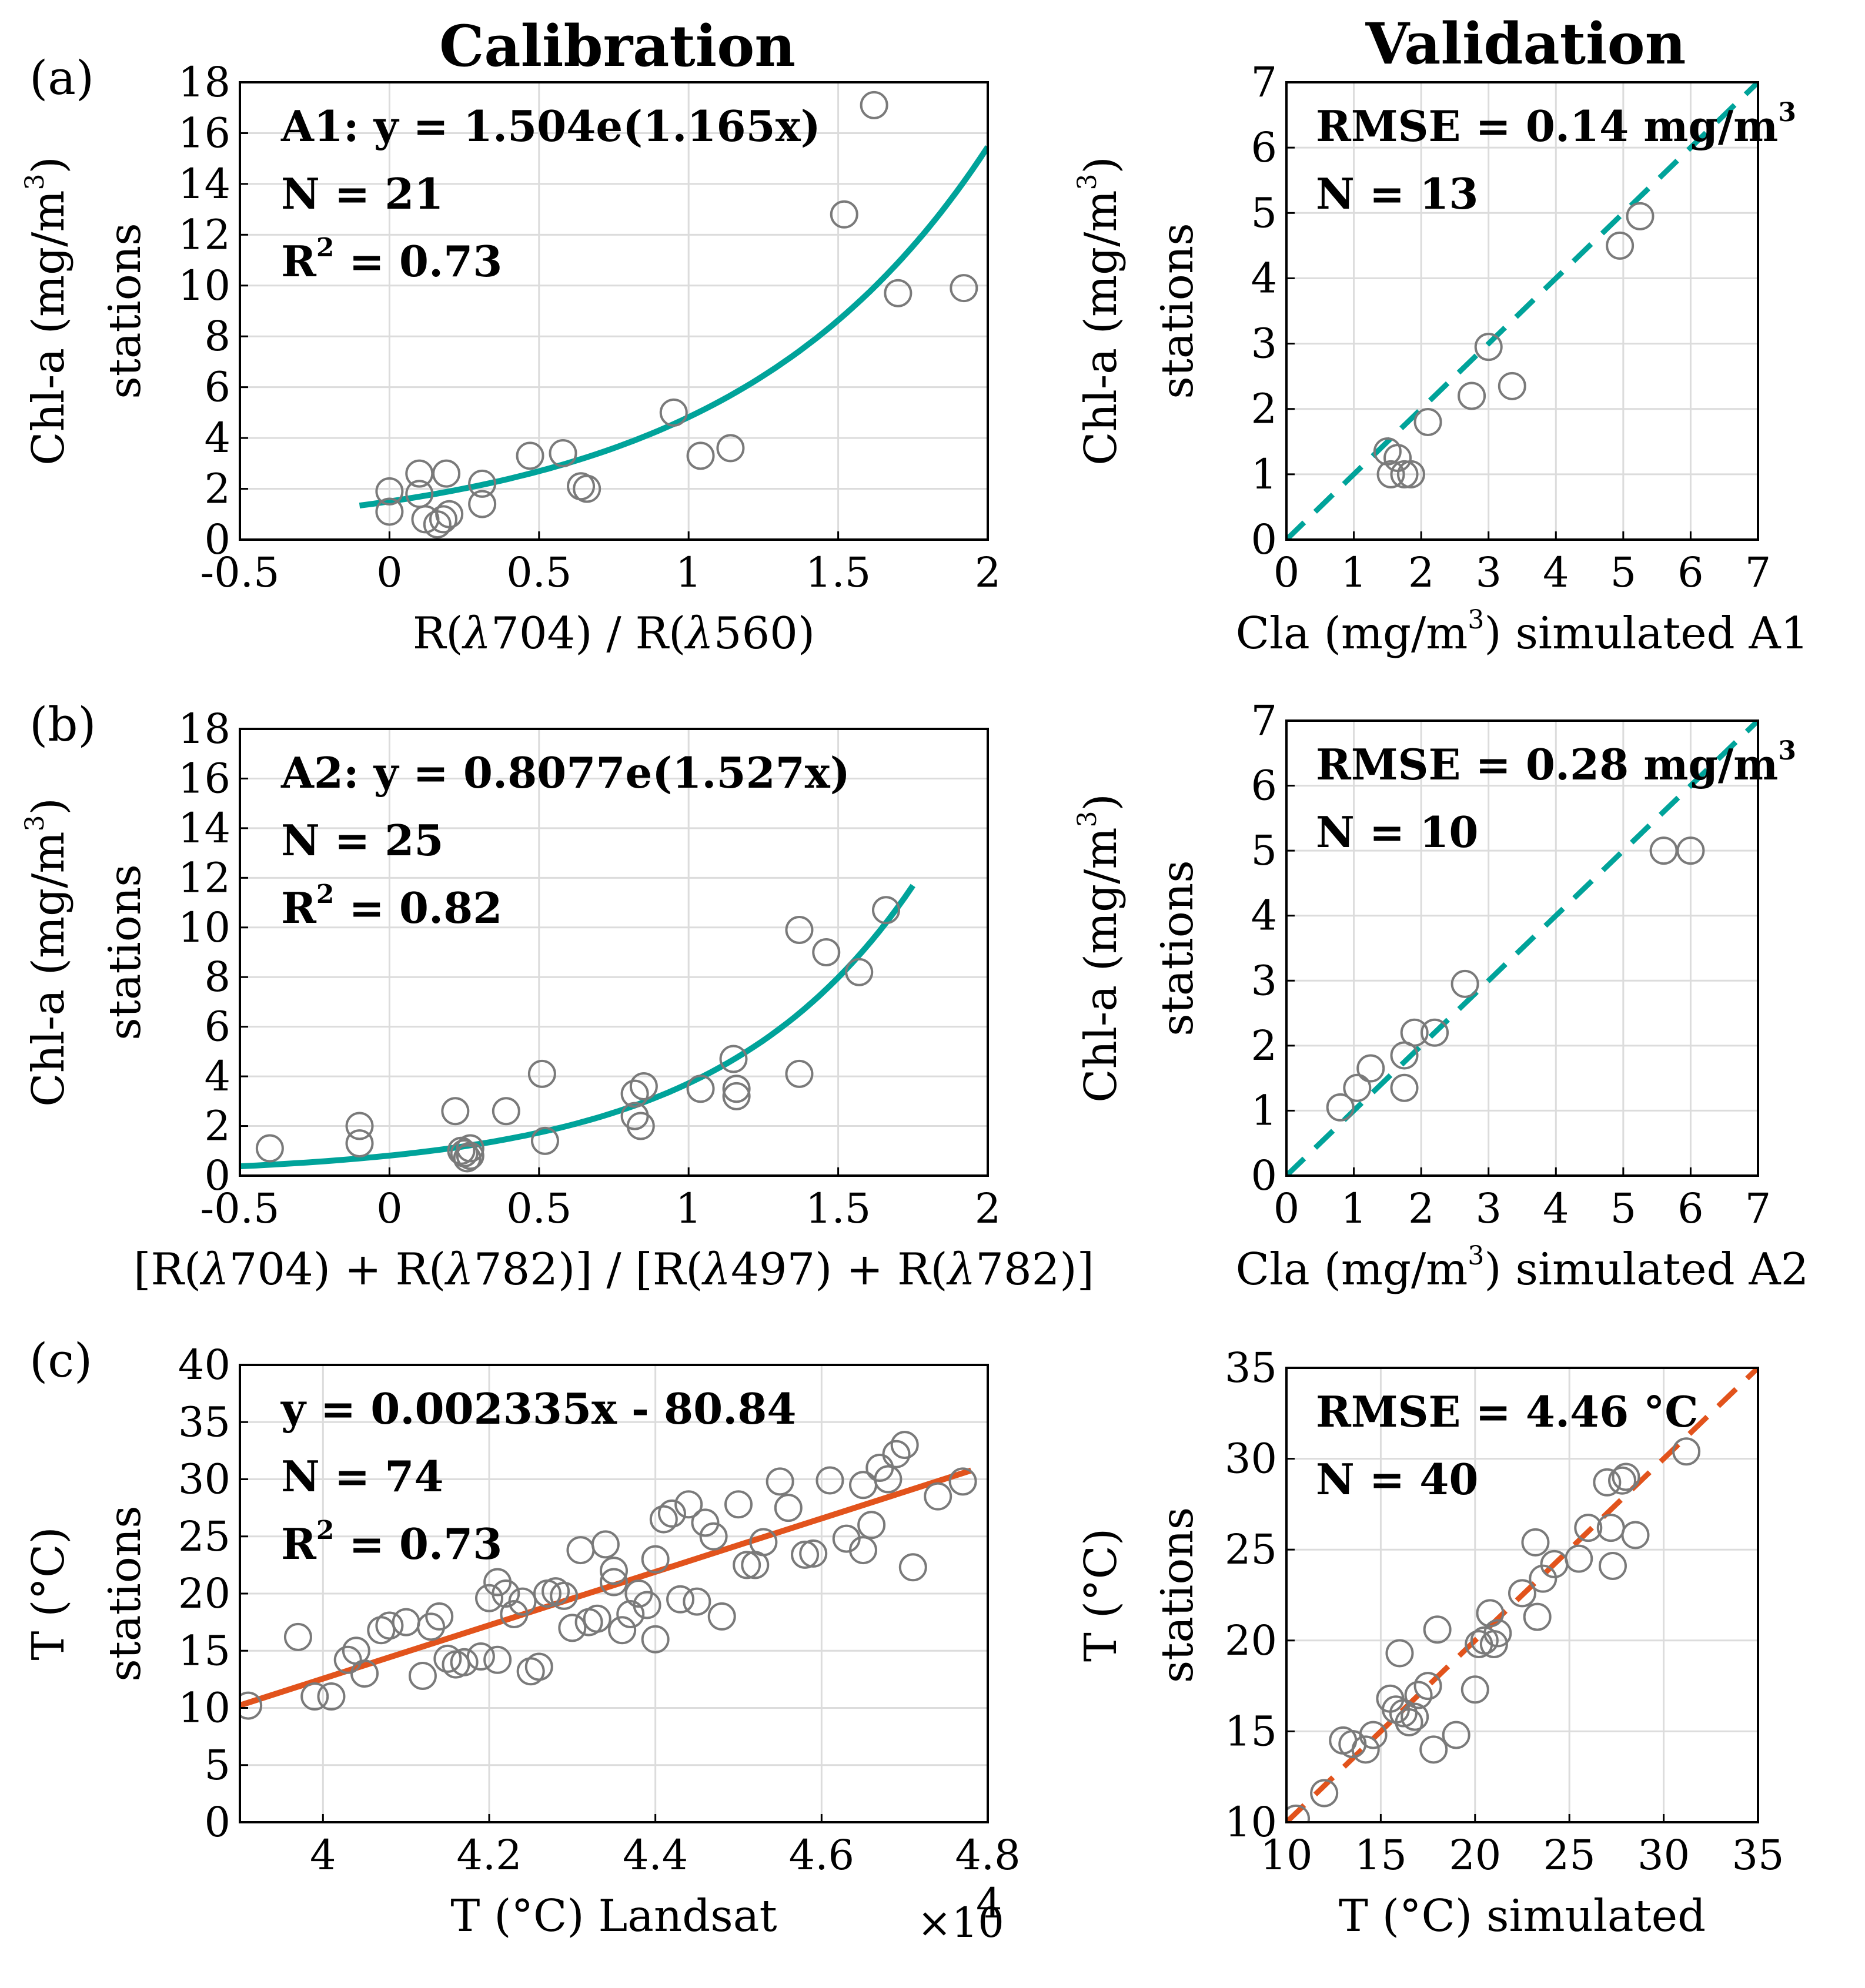 The width and height of the screenshot is (1865, 1988). Describe the element at coordinates (1264, 1110) in the screenshot. I see `y-tick-label: 1` at that location.